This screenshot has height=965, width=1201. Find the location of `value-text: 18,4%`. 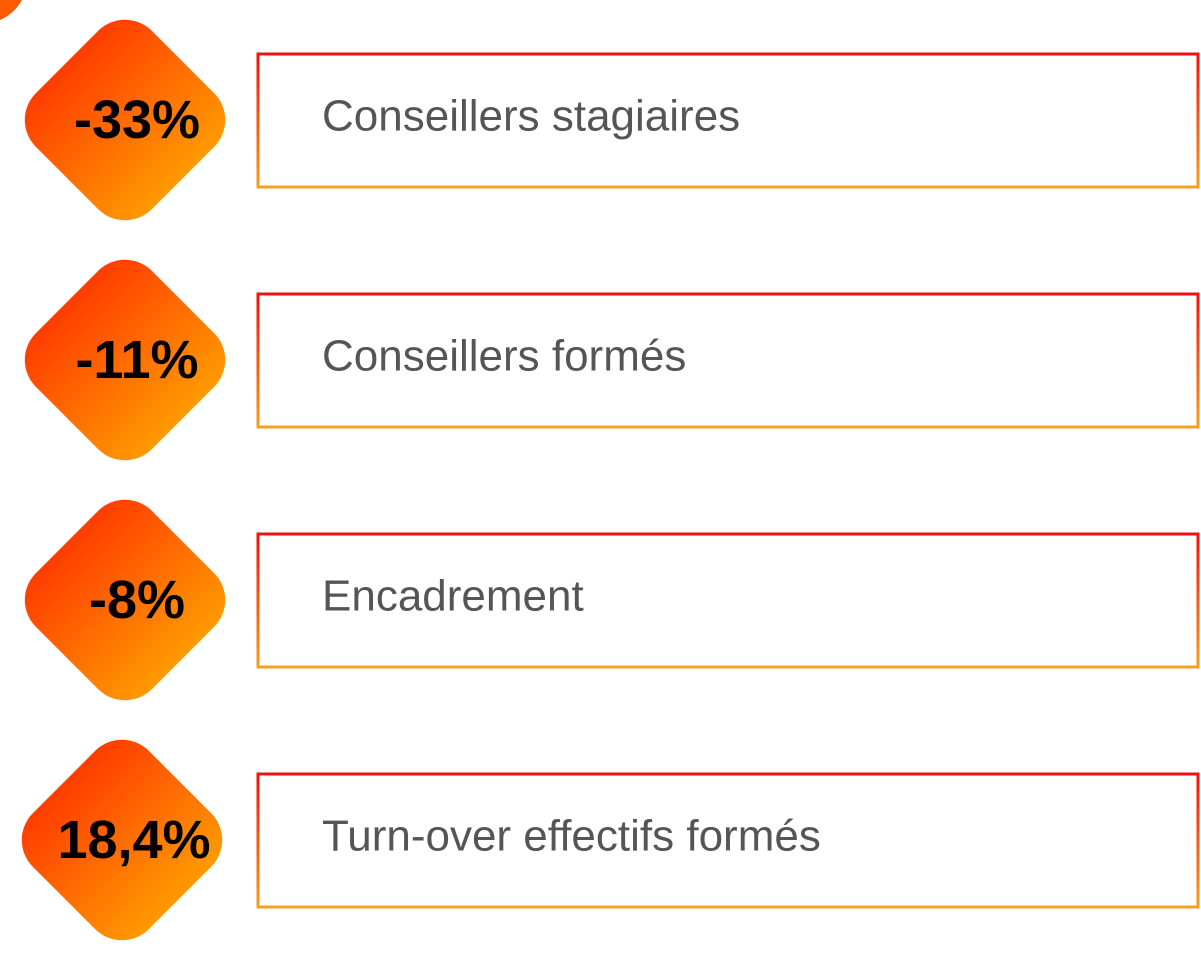

value-text: 18,4% is located at coordinates (133, 840).